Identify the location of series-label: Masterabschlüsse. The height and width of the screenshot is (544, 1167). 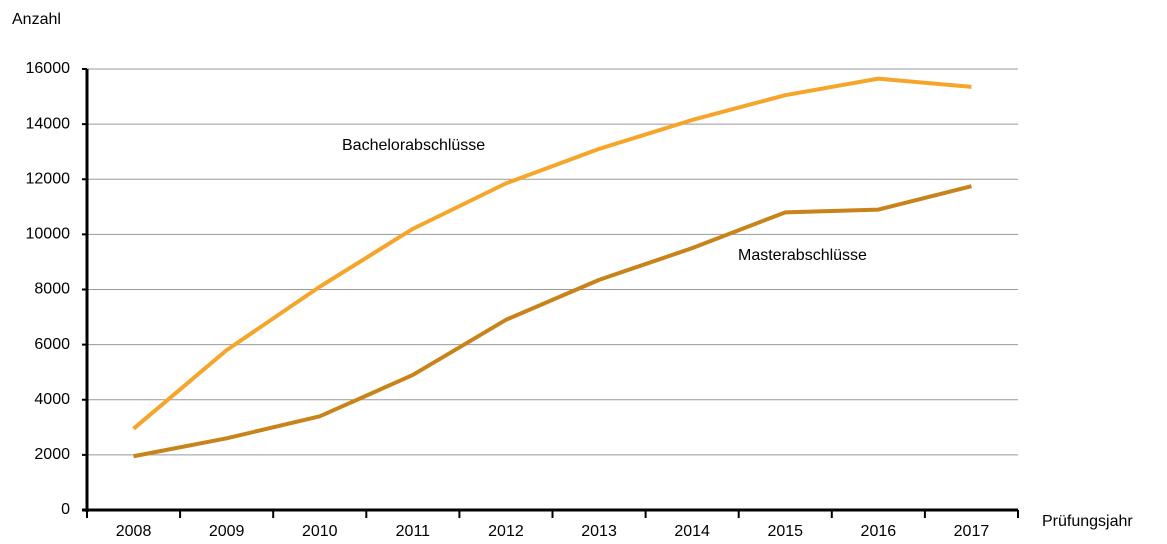
(802, 255).